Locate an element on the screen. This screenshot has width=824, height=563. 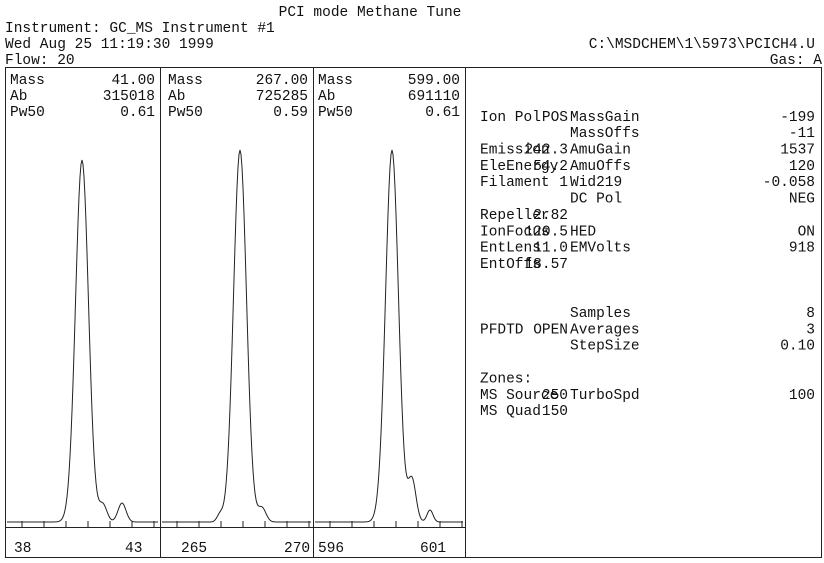
param-label: PFDTD is located at coordinates (502, 330).